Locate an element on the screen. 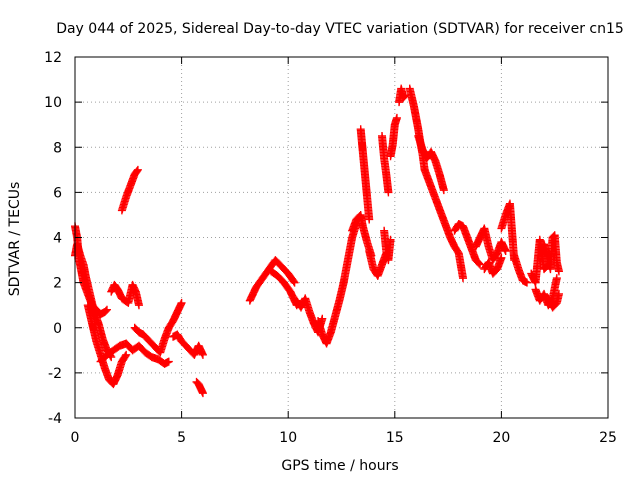  y-tick-label: 0 is located at coordinates (57, 329).